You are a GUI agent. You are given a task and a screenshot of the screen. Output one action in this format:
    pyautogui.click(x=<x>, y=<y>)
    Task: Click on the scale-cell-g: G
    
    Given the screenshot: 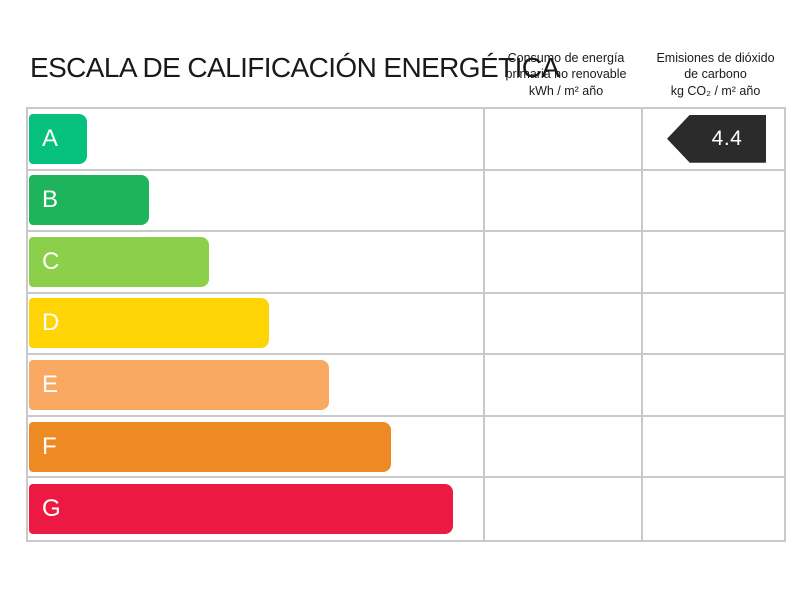 What is the action you would take?
    pyautogui.click(x=256, y=509)
    